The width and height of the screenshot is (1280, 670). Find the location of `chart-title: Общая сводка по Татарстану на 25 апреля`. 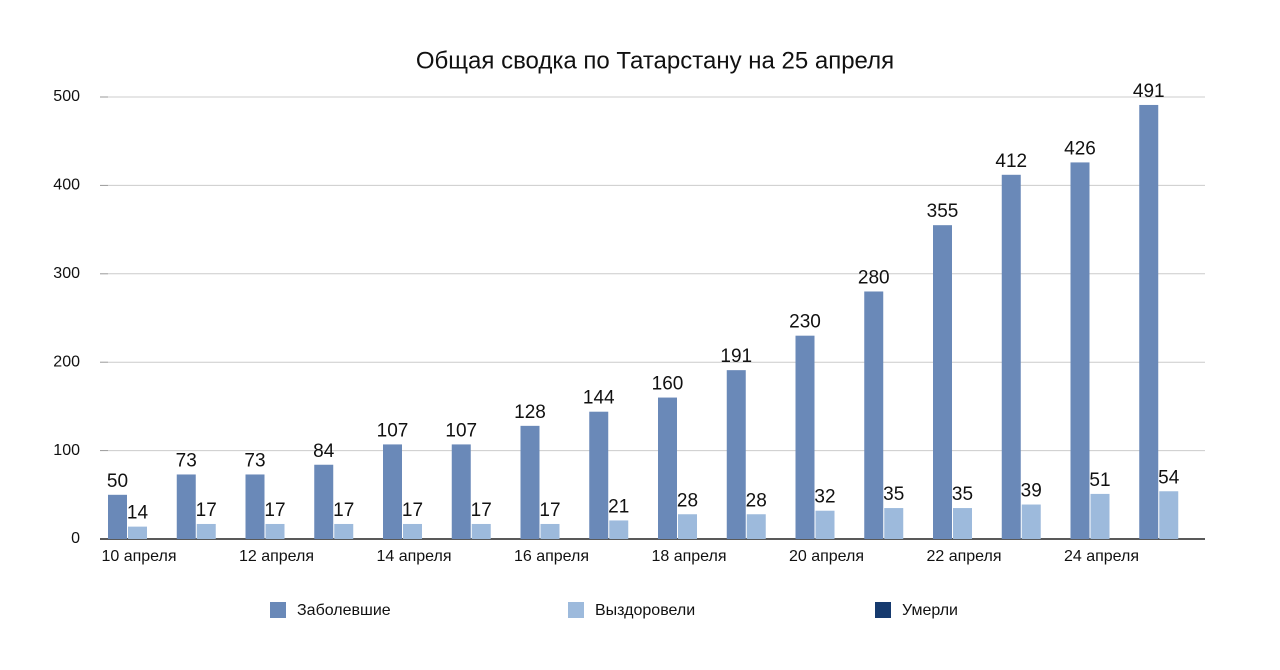

chart-title: Общая сводка по Татарстану на 25 апреля is located at coordinates (655, 60).